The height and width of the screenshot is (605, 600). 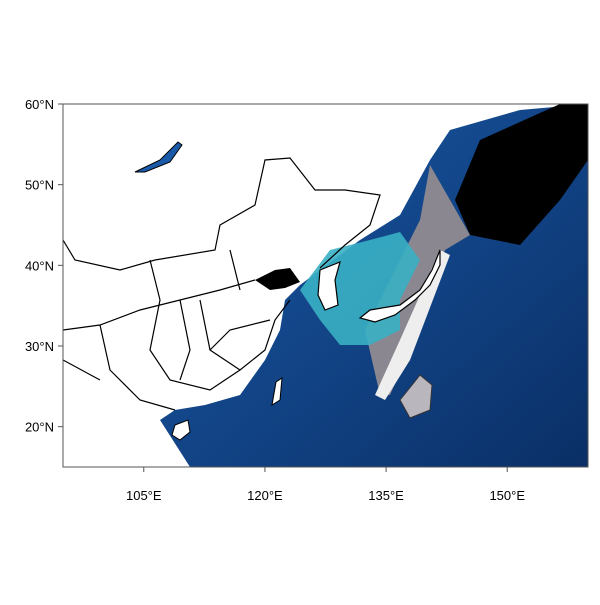 What do you see at coordinates (277, 279) in the screenshot?
I see `bohai-sea` at bounding box center [277, 279].